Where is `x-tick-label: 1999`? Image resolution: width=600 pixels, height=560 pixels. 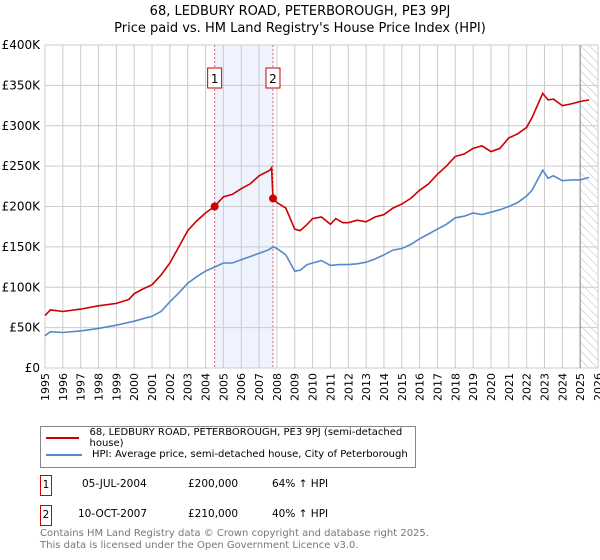
x-tick-label: 1999 is located at coordinates (116, 387).